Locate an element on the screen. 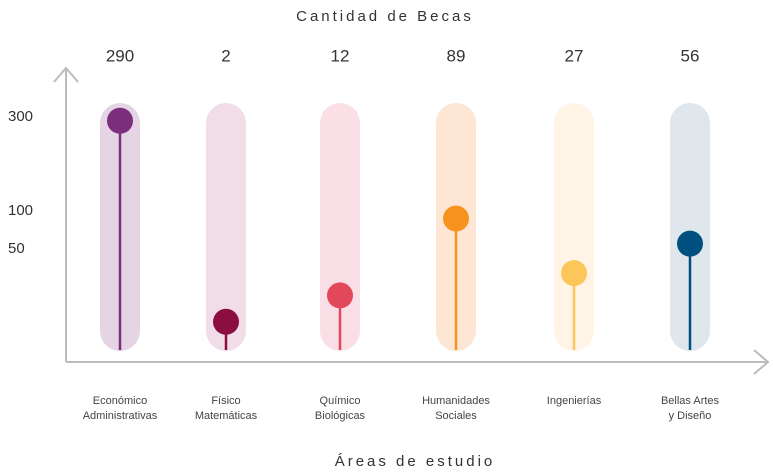  x-tick-line: Administrativas is located at coordinates (120, 416).